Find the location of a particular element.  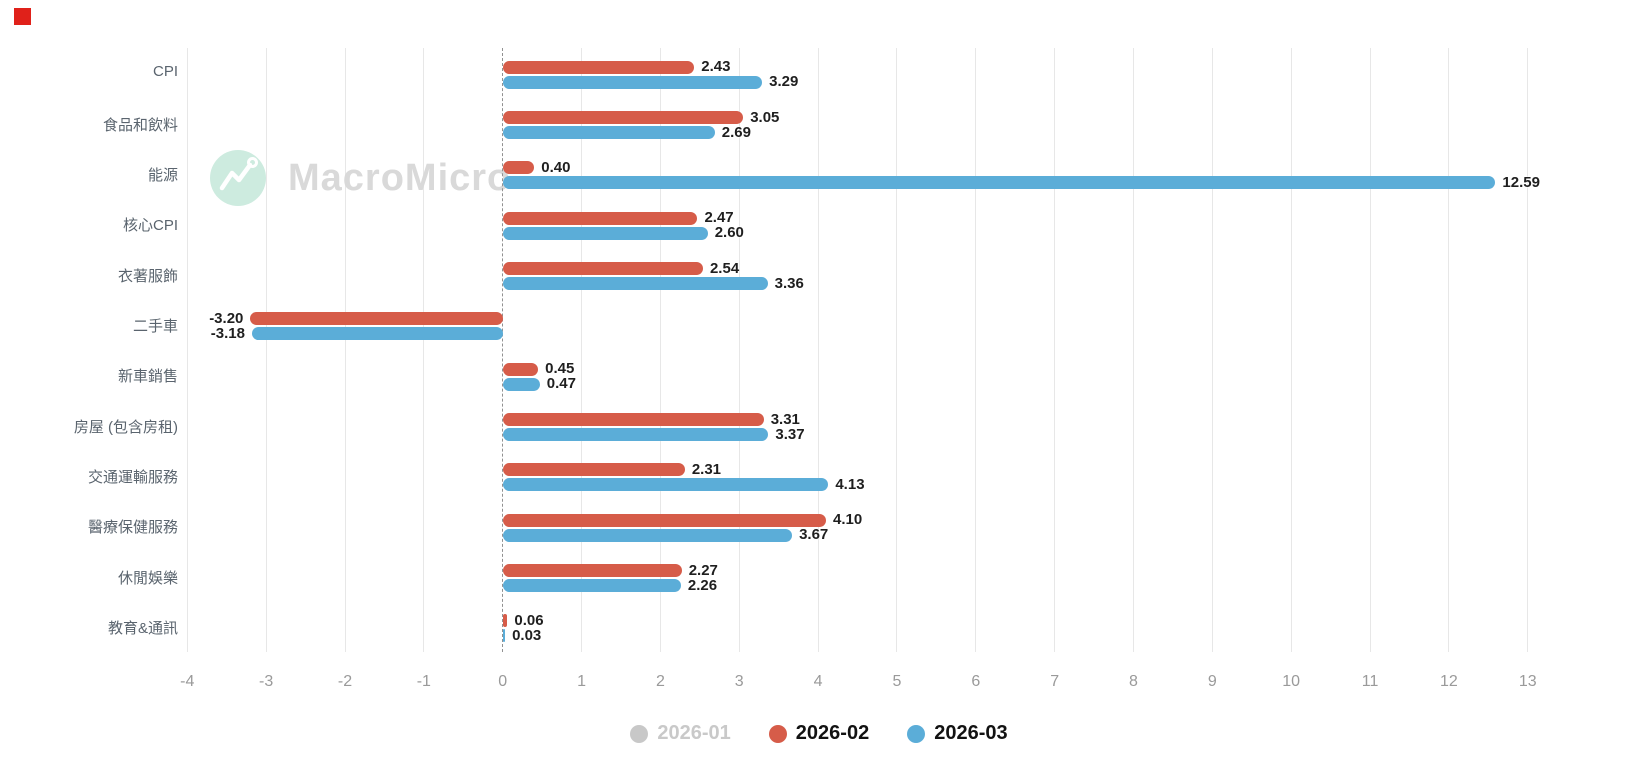

category-label: 二手車 is located at coordinates (155, 326).